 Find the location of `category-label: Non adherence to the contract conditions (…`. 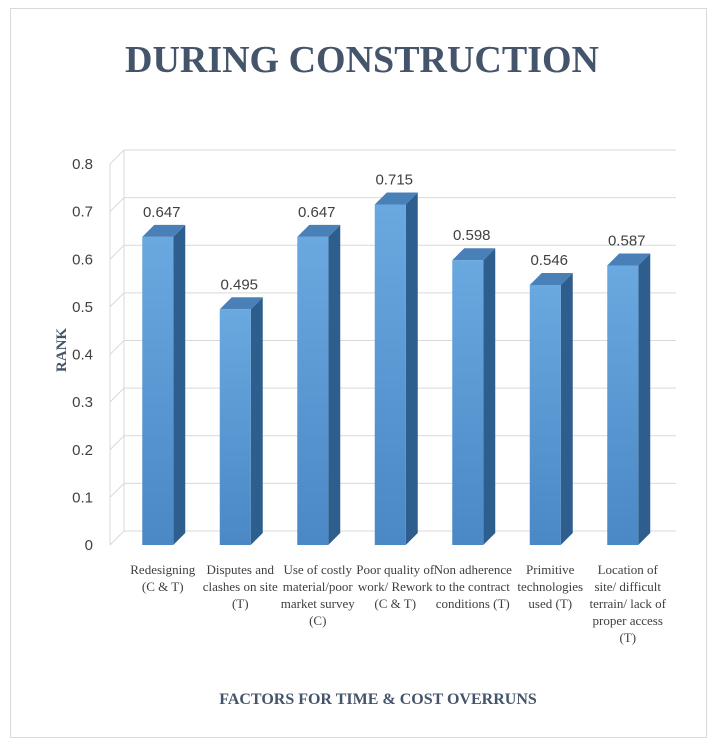

category-label: Non adherence to the contract conditions (… is located at coordinates (473, 586).